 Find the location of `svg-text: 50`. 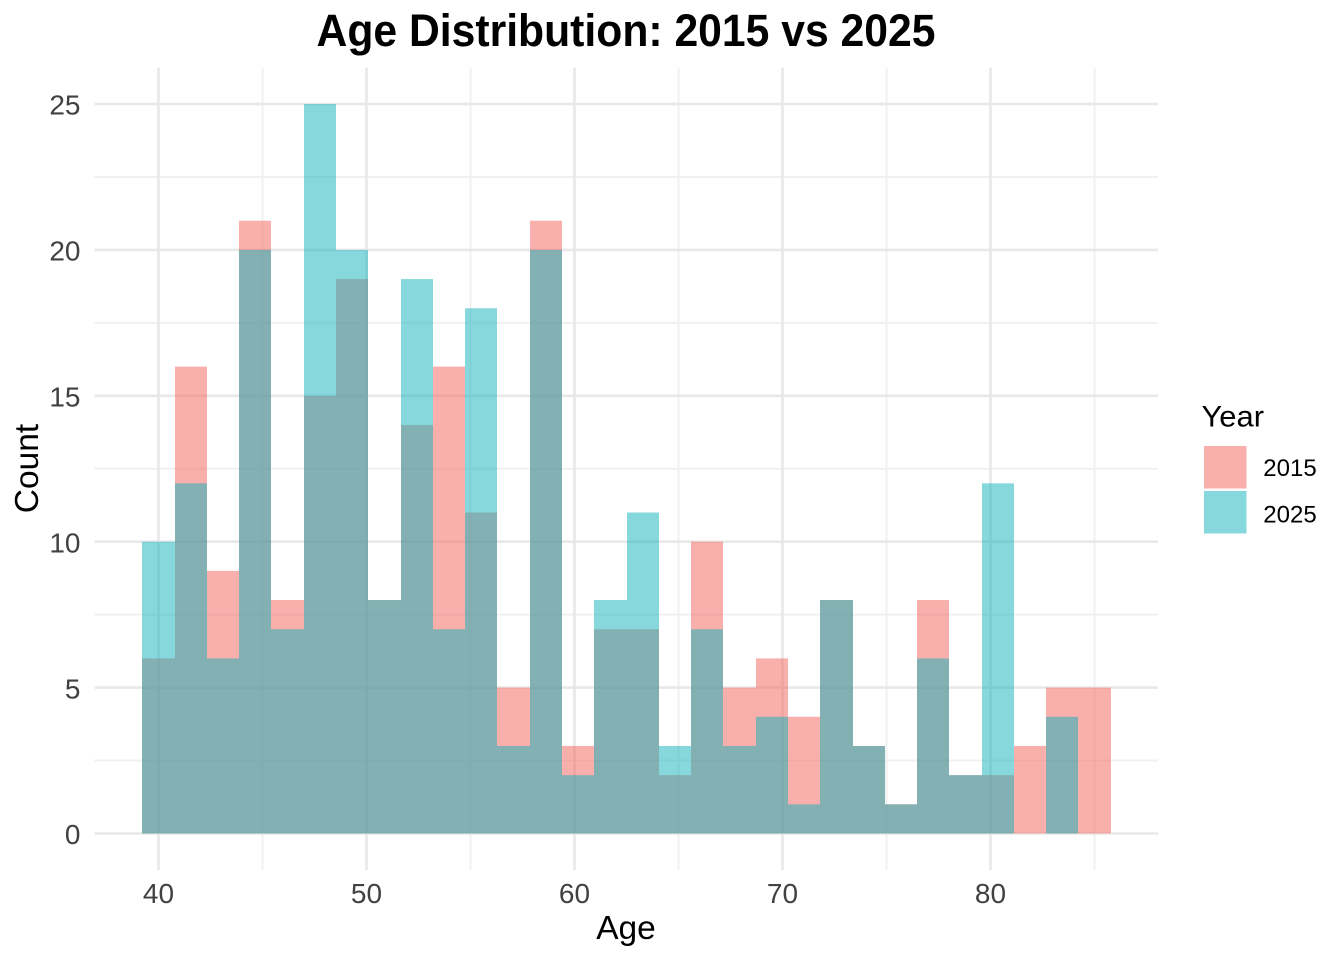

svg-text: 50 is located at coordinates (366, 893).